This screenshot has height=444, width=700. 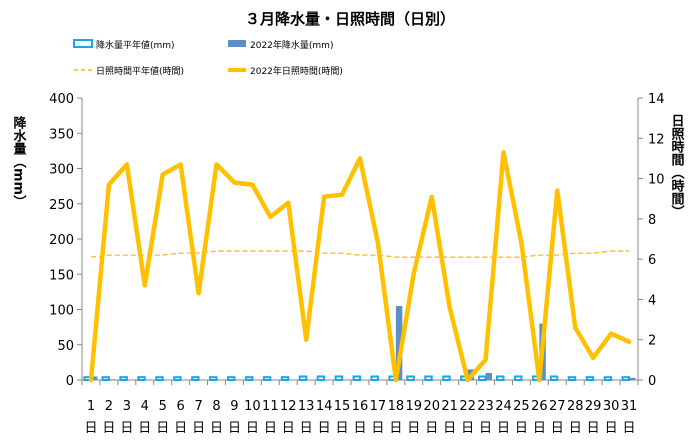 I want to click on y2-axis-title: 日照時間（時間）, so click(x=677, y=166).